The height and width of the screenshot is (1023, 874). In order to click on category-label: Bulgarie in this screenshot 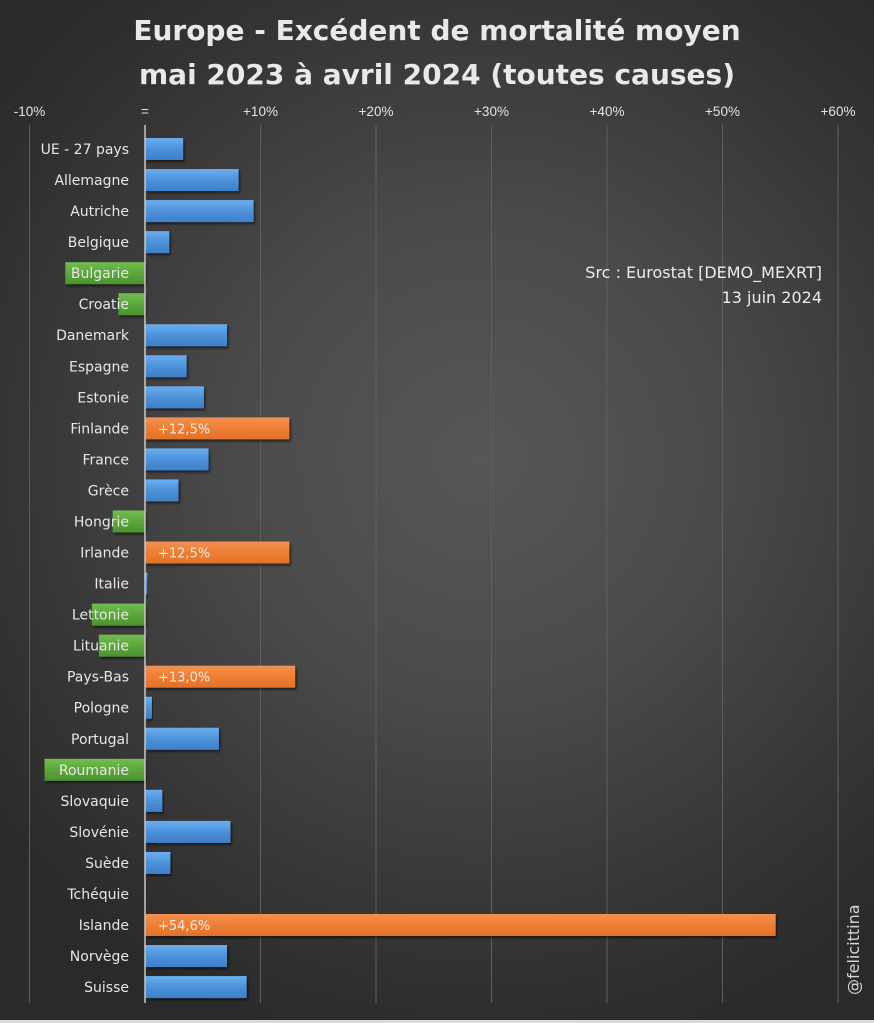, I will do `click(100, 274)`.